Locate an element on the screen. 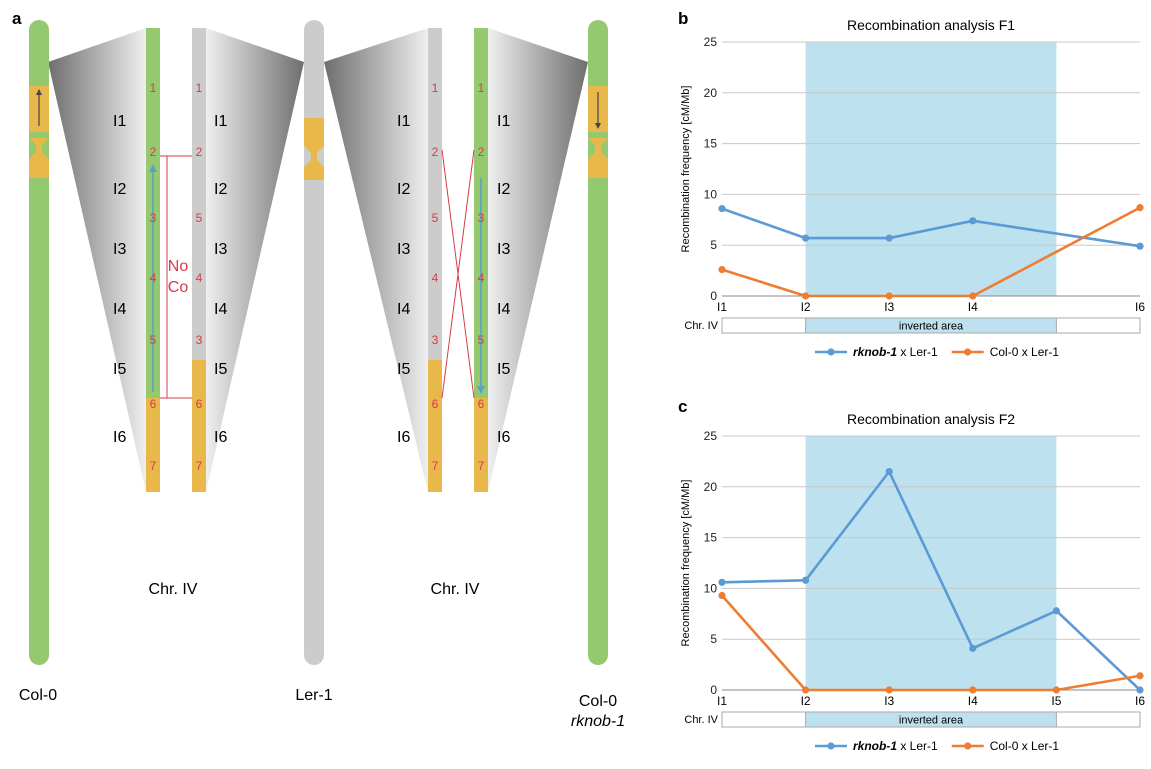  chart-title: Recombination analysis F2 is located at coordinates (931, 419).